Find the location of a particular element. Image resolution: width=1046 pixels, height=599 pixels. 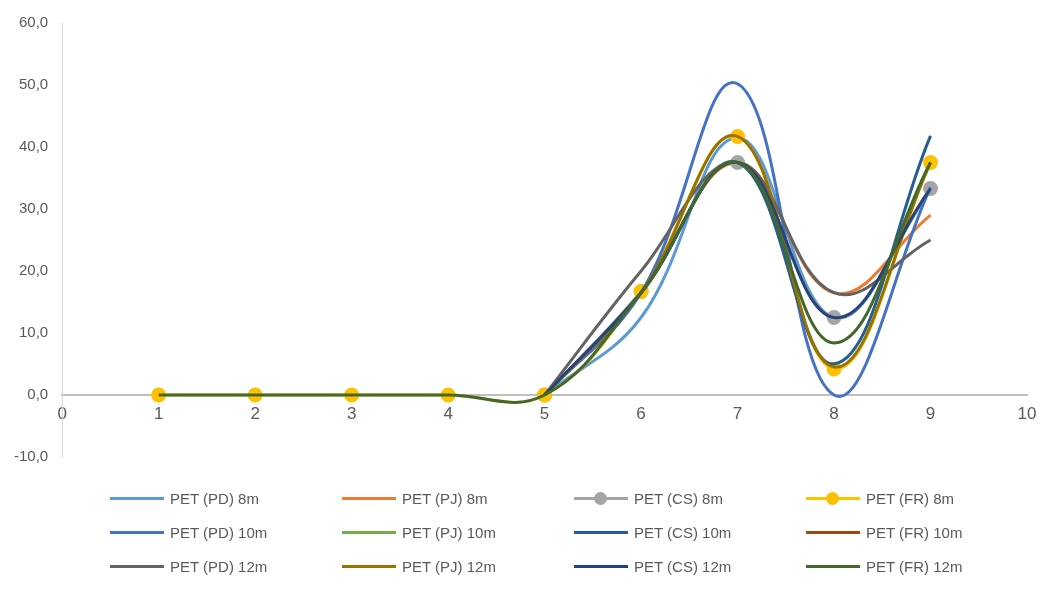

x-tick-label: 4 is located at coordinates (448, 413).